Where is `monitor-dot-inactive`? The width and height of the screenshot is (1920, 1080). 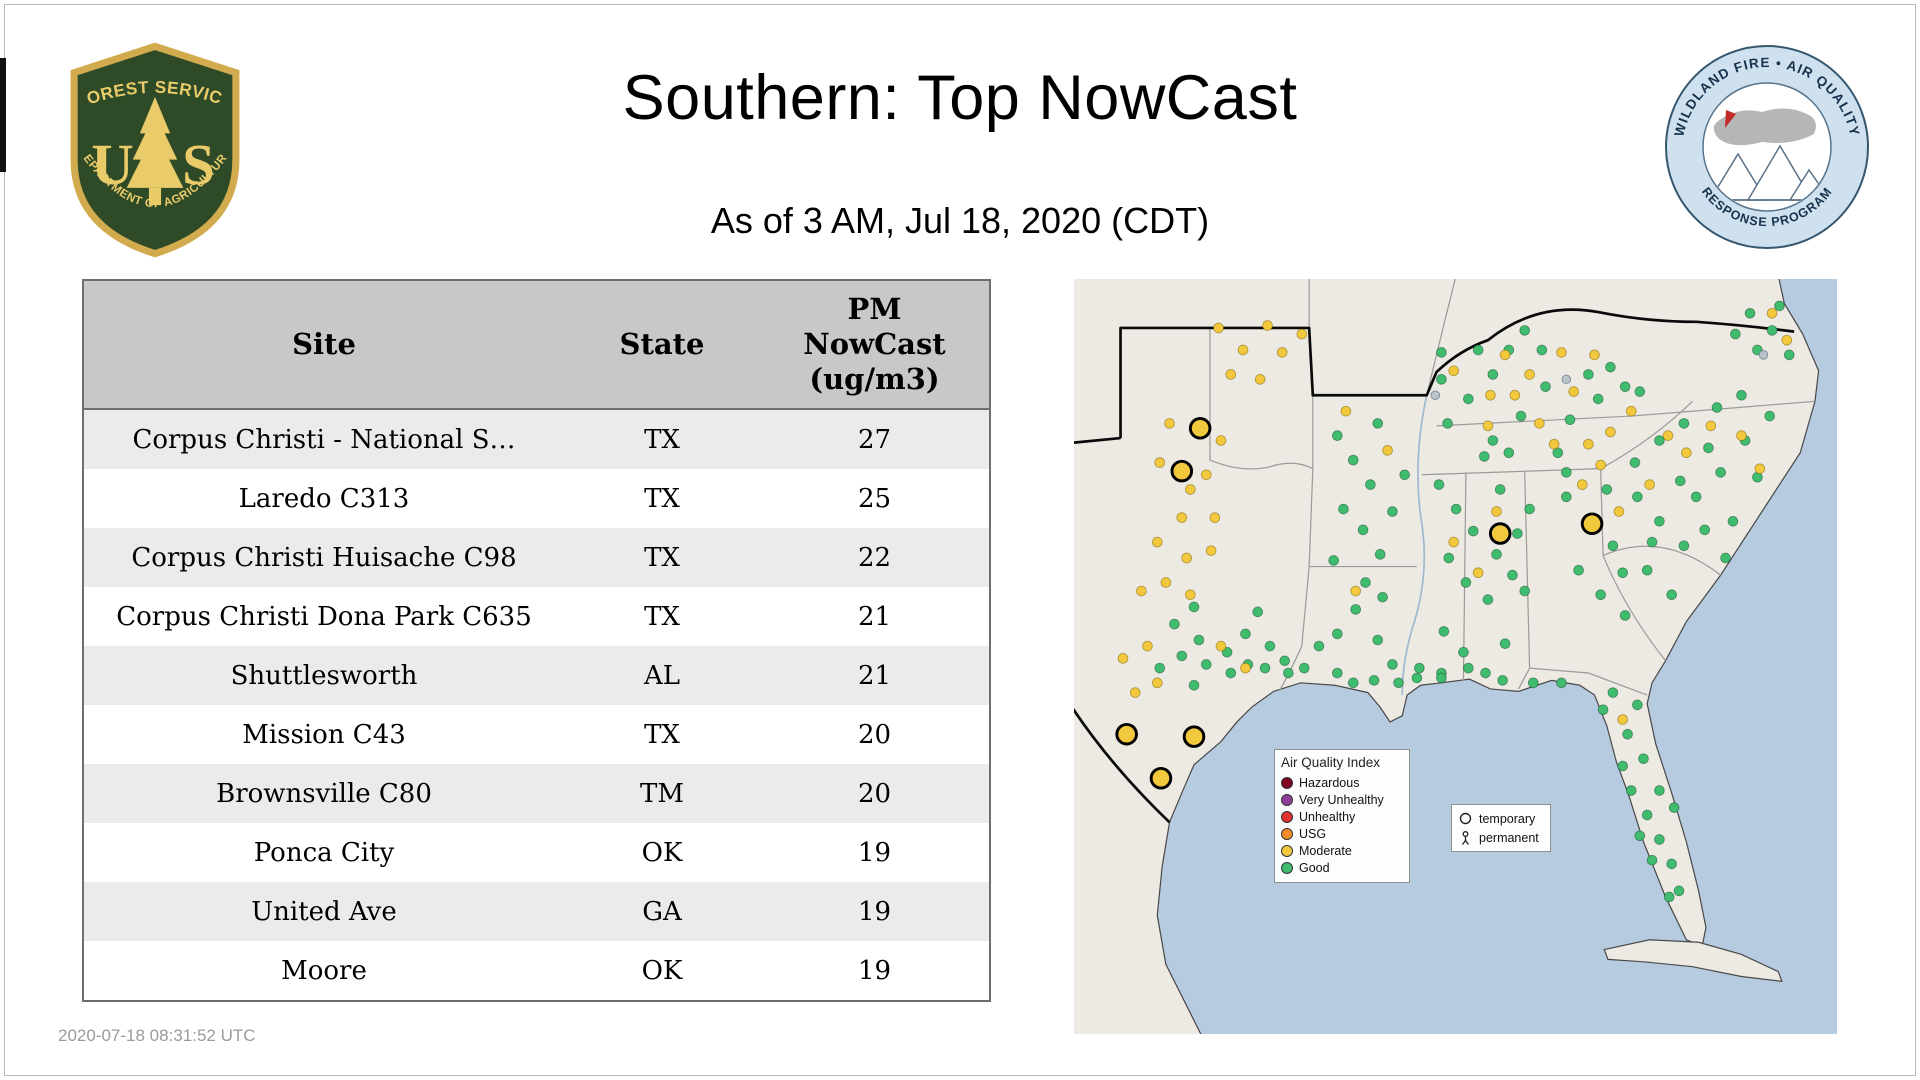 monitor-dot-inactive is located at coordinates (1435, 395).